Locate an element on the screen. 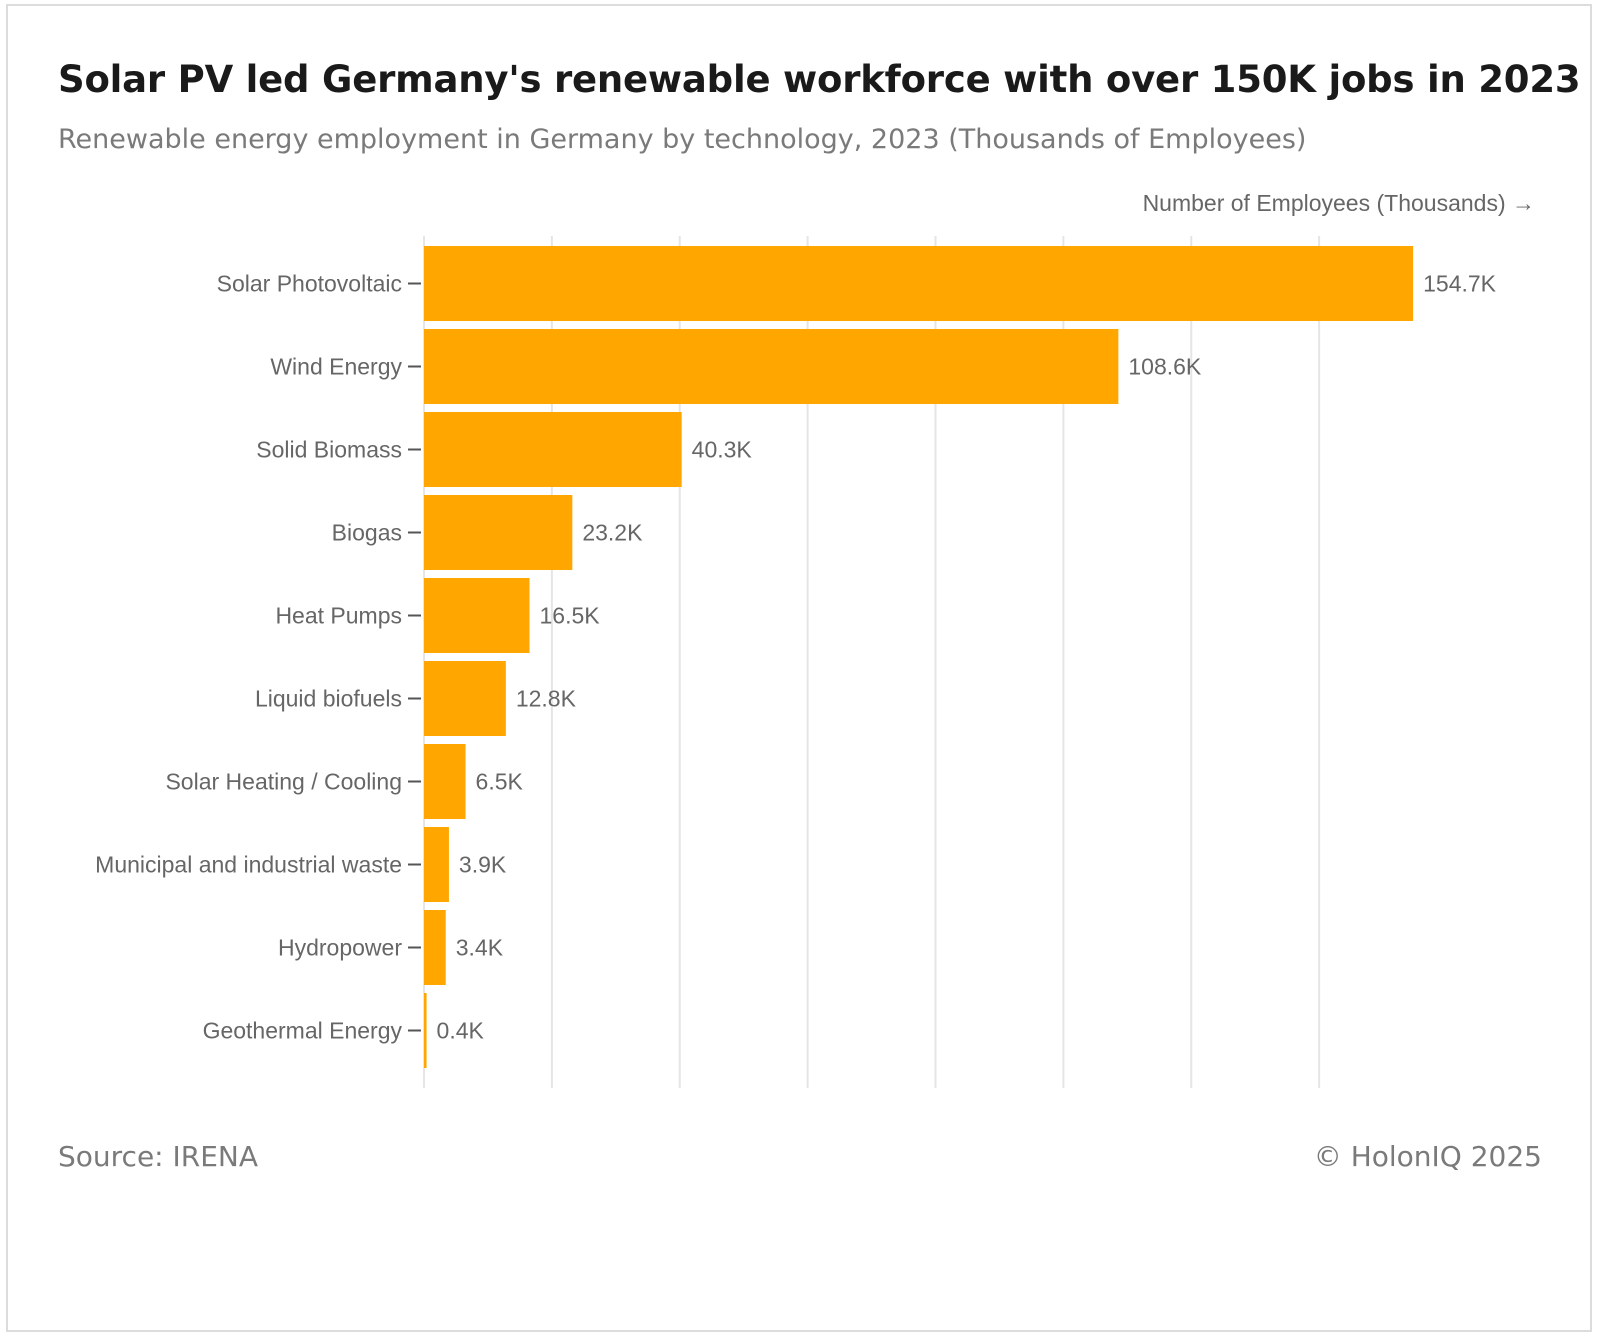  category-label: Municipal and industrial waste is located at coordinates (248, 865).